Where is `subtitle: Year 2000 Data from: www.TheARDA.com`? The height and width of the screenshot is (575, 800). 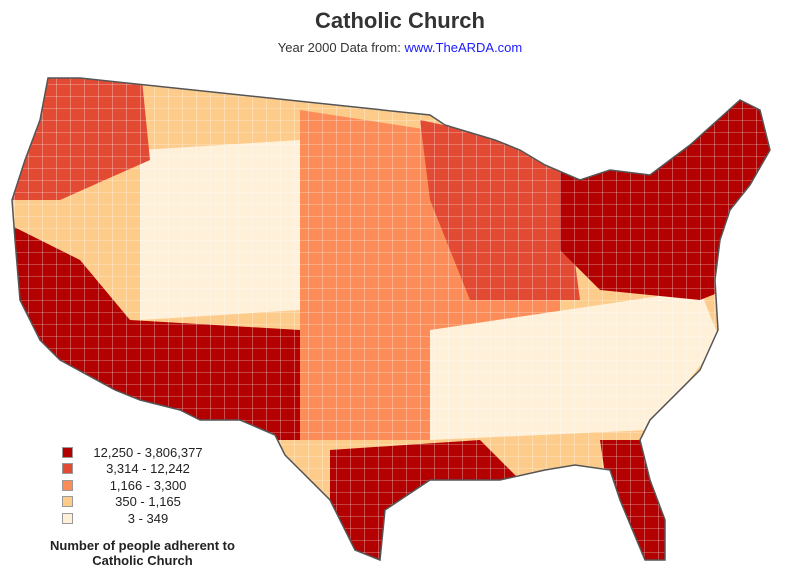
subtitle: Year 2000 Data from: www.TheARDA.com is located at coordinates (400, 47).